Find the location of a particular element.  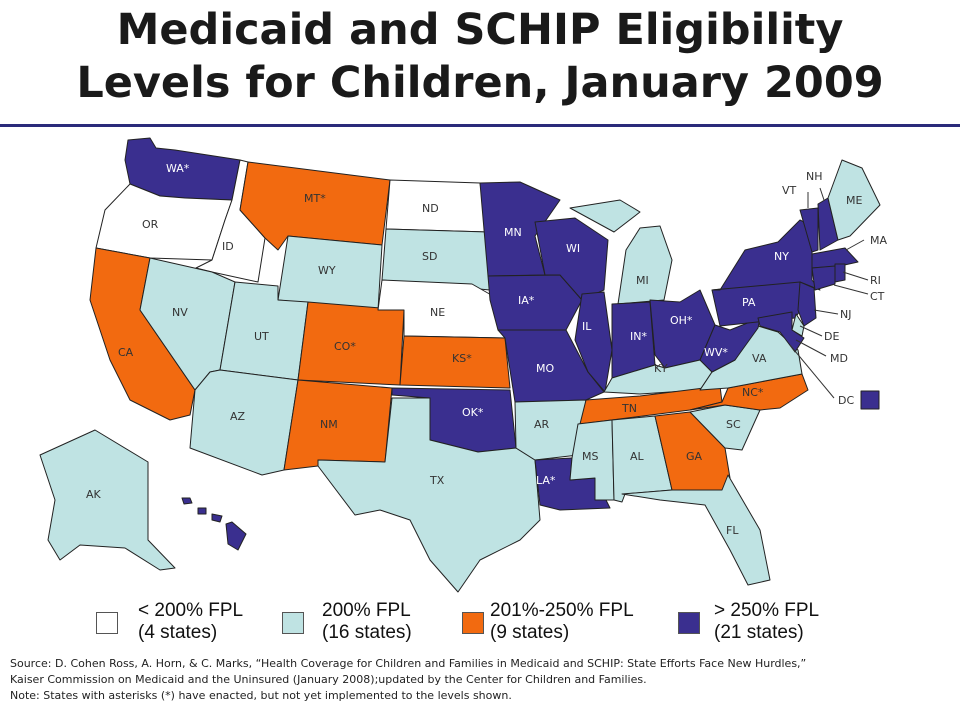

label-ny: NY is located at coordinates (781, 256).